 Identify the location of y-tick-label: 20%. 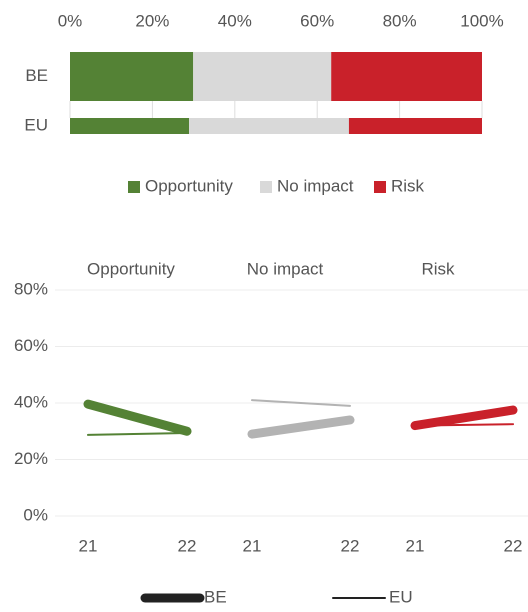
(31, 458).